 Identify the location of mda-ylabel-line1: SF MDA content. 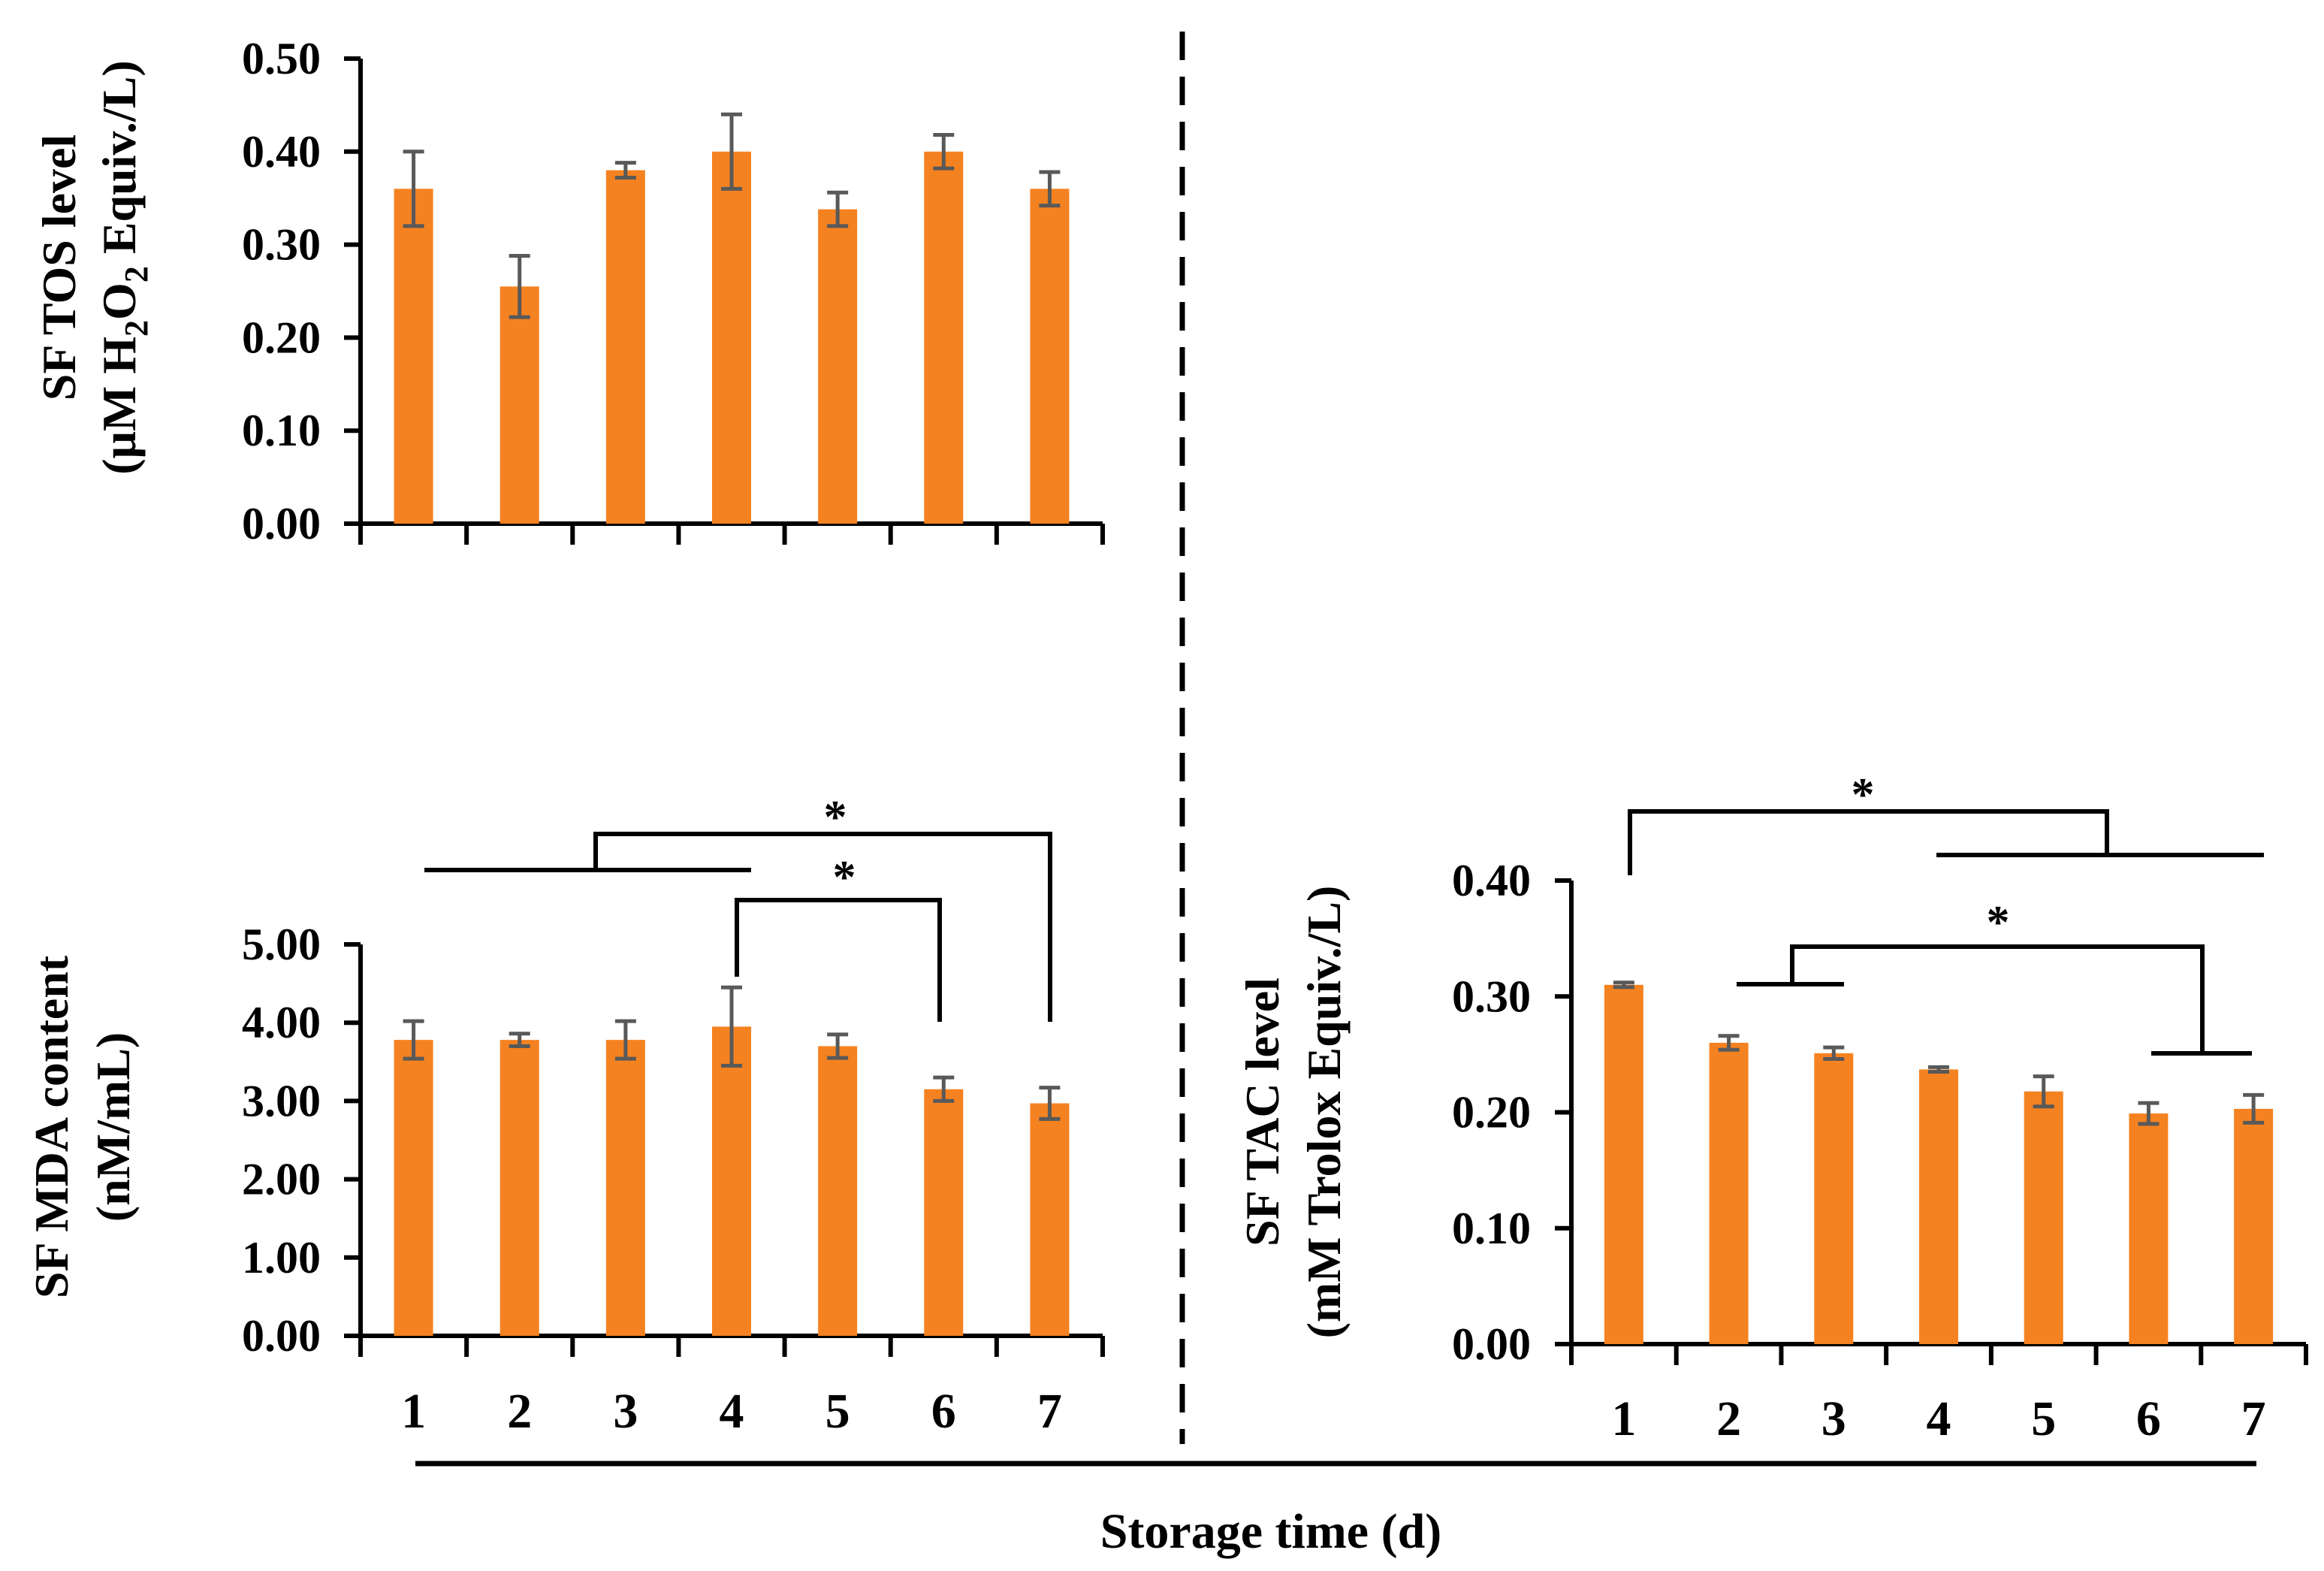
(51, 1126).